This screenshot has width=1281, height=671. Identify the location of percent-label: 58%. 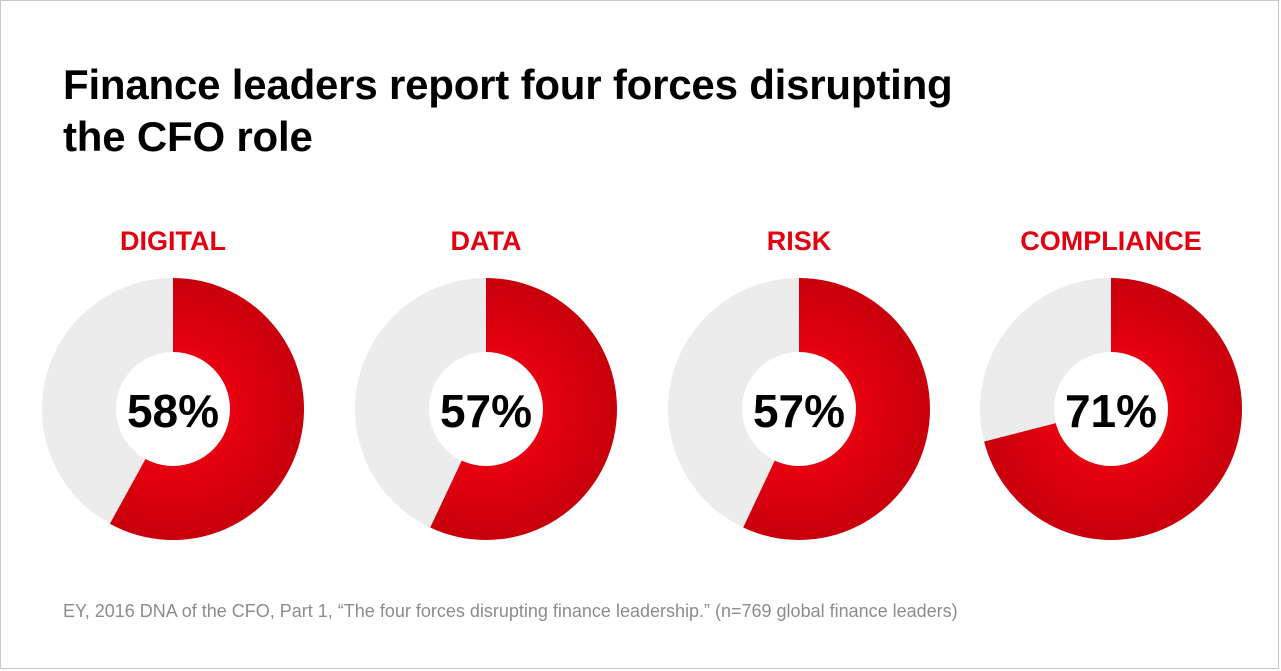
(173, 411).